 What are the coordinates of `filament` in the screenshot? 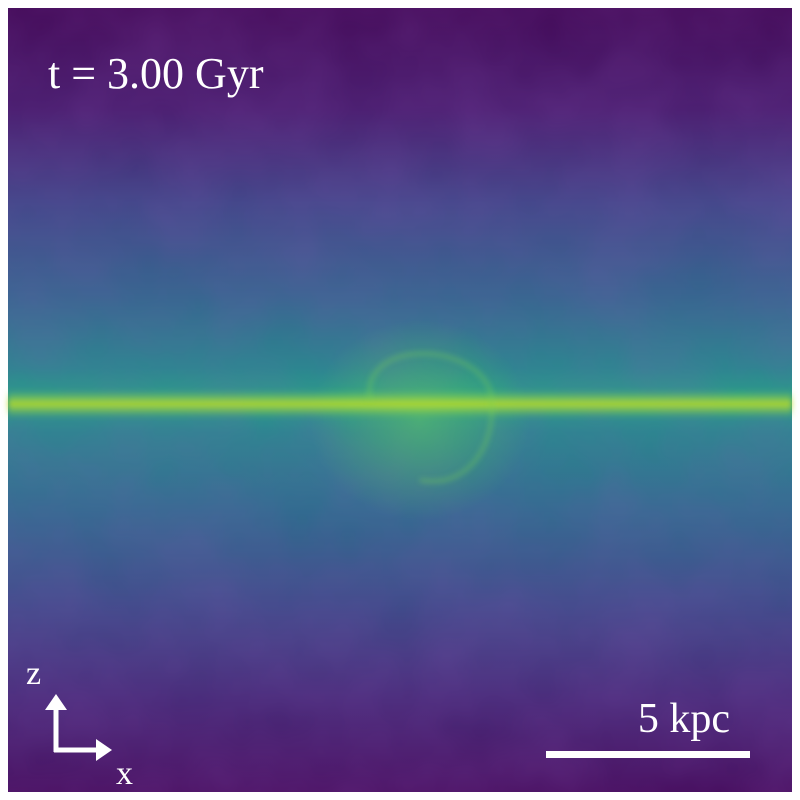 It's located at (431, 417).